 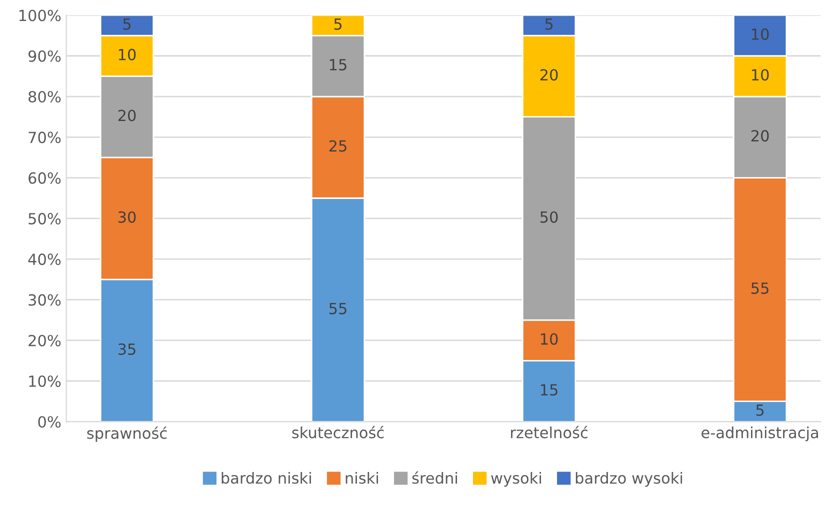 What do you see at coordinates (44, 340) in the screenshot?
I see `y-tick-label: 20%` at bounding box center [44, 340].